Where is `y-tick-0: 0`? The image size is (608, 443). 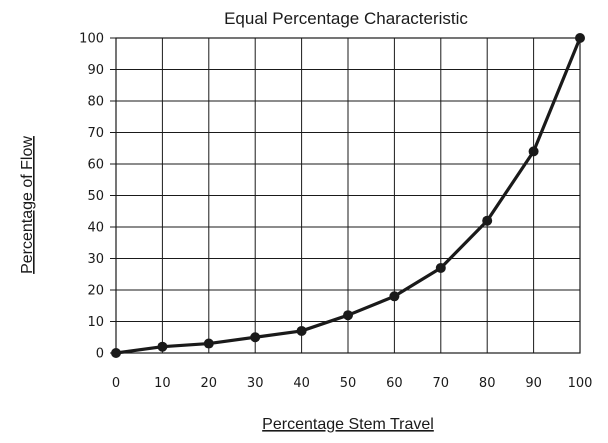
y-tick-0: 0 is located at coordinates (100, 354).